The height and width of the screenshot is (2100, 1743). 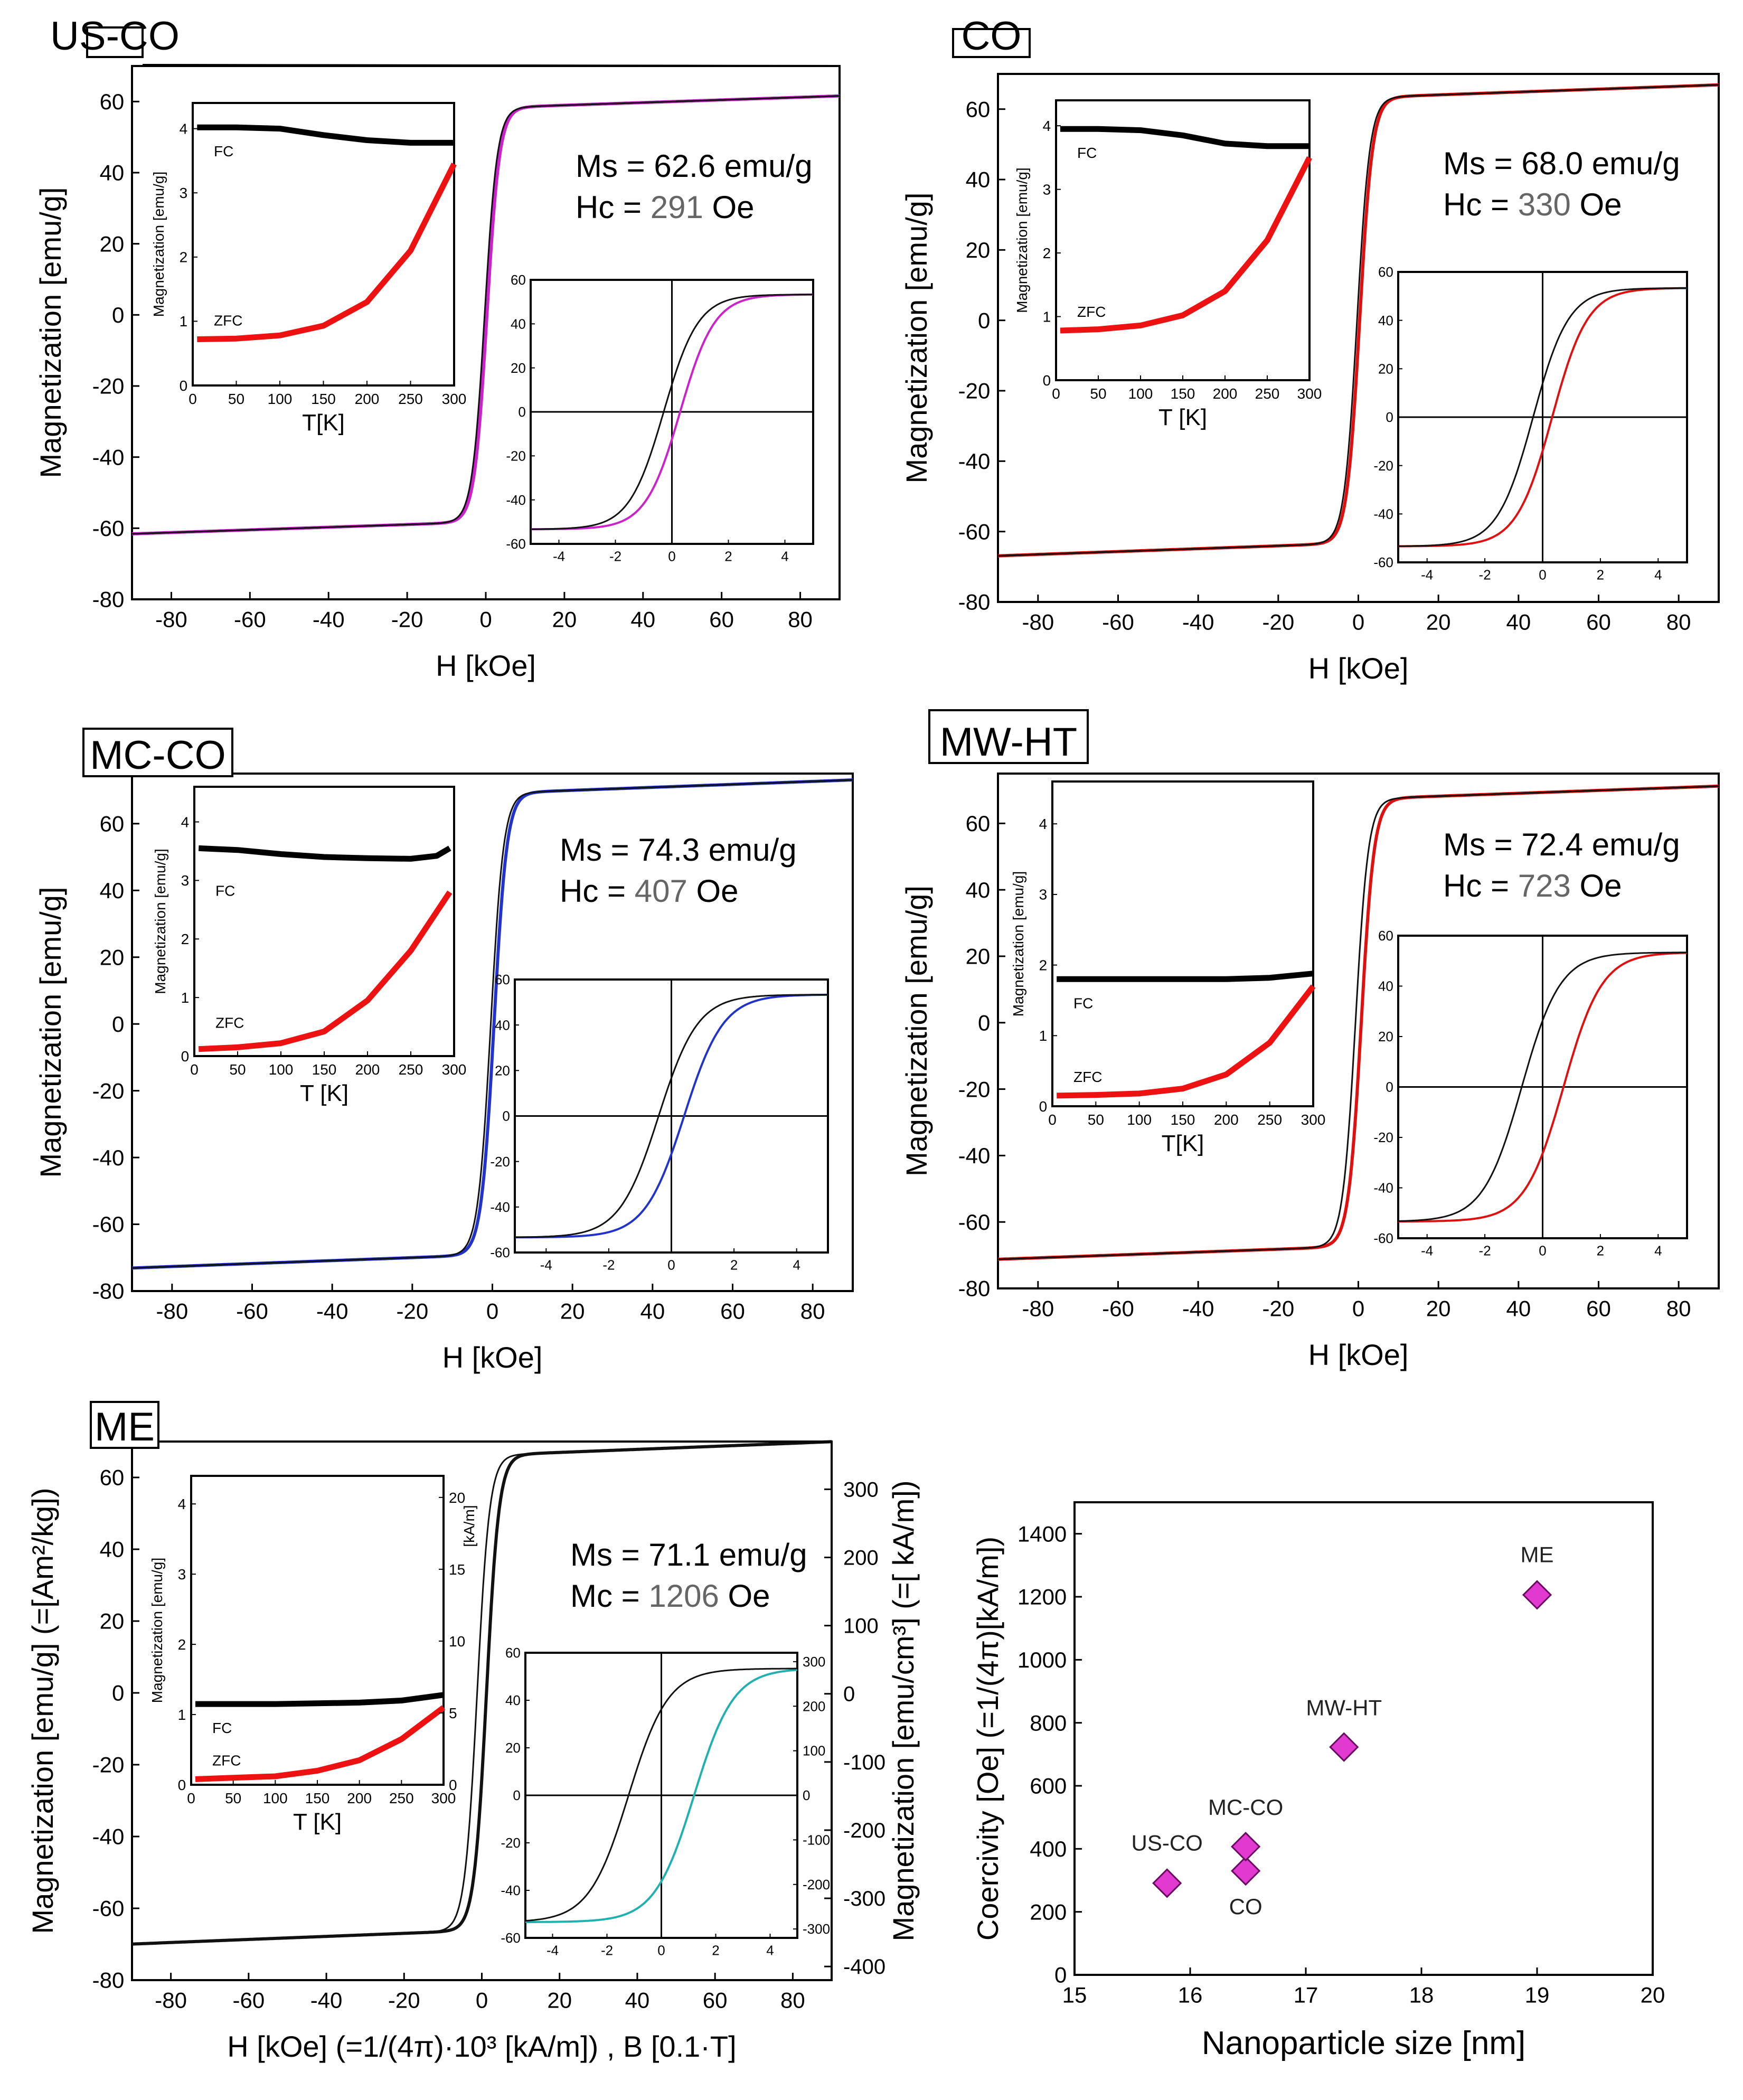 What do you see at coordinates (1225, 393) in the screenshot?
I see `fc-zfc-x-tick-label: 200` at bounding box center [1225, 393].